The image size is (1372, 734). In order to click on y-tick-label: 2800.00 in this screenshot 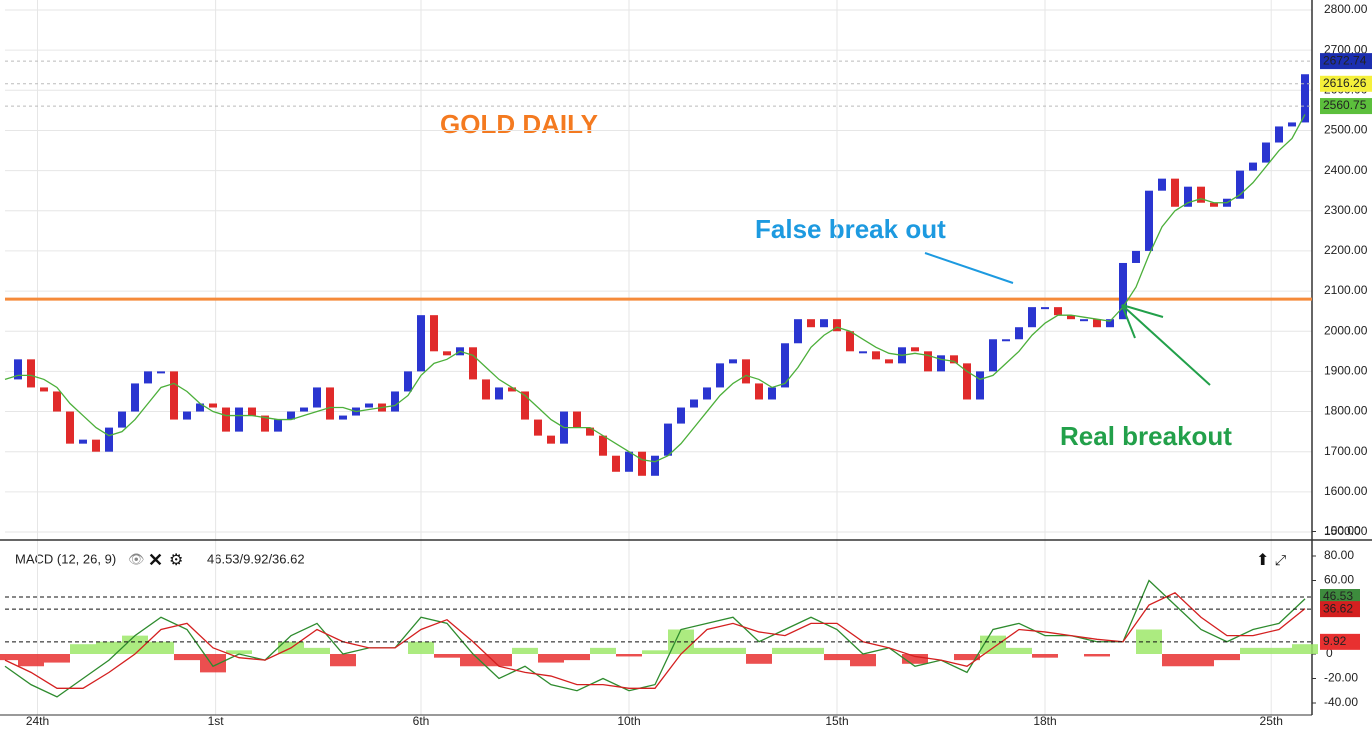, I will do `click(1346, 9)`.